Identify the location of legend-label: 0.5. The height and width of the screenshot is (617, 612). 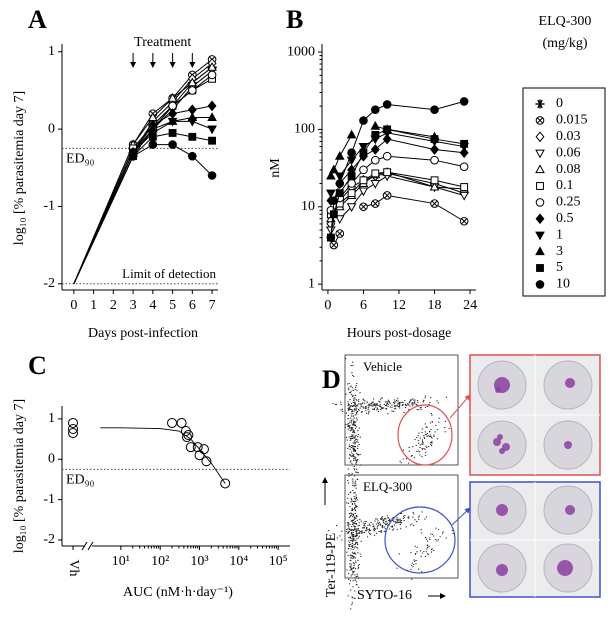
(565, 218).